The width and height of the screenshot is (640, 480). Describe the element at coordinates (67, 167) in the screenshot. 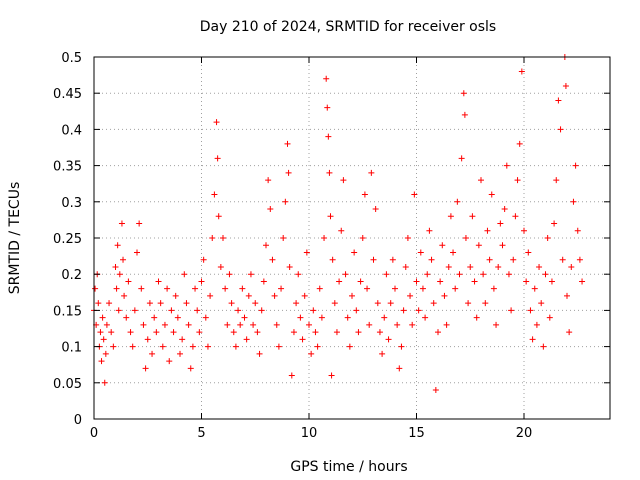

I see `y-tick-label: 0.35` at that location.